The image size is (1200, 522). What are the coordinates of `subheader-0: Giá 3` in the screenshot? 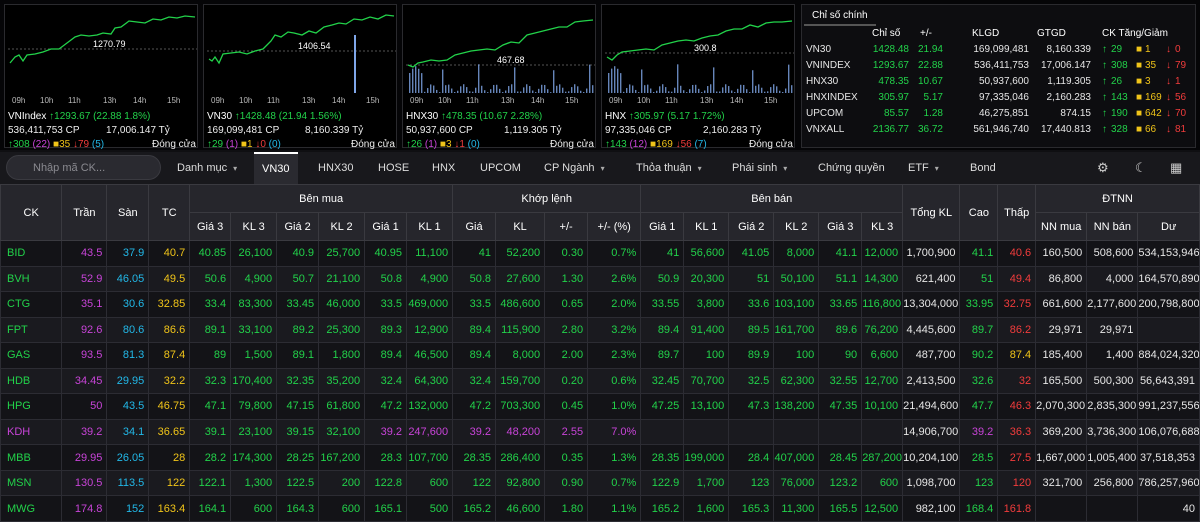 It's located at (210, 226).